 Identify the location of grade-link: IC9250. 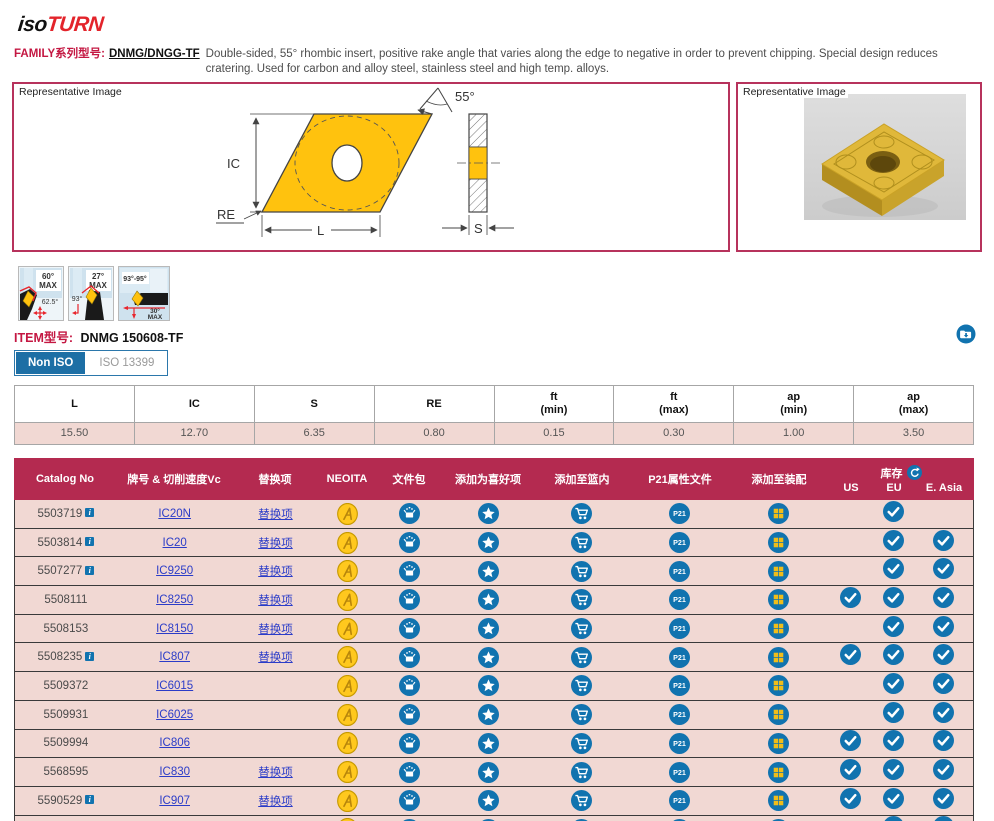
(175, 571).